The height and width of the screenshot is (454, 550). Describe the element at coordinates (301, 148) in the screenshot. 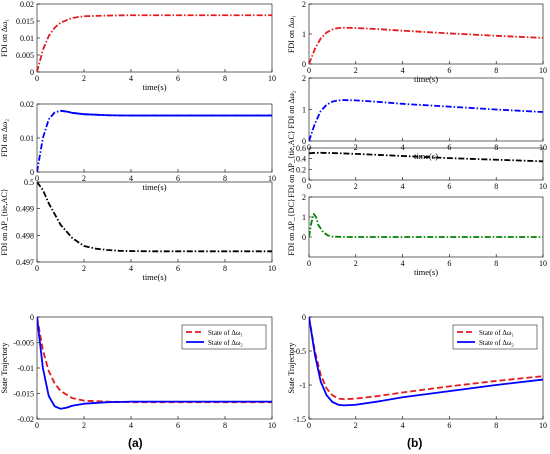

I see `y-tick-label: 0.6` at that location.